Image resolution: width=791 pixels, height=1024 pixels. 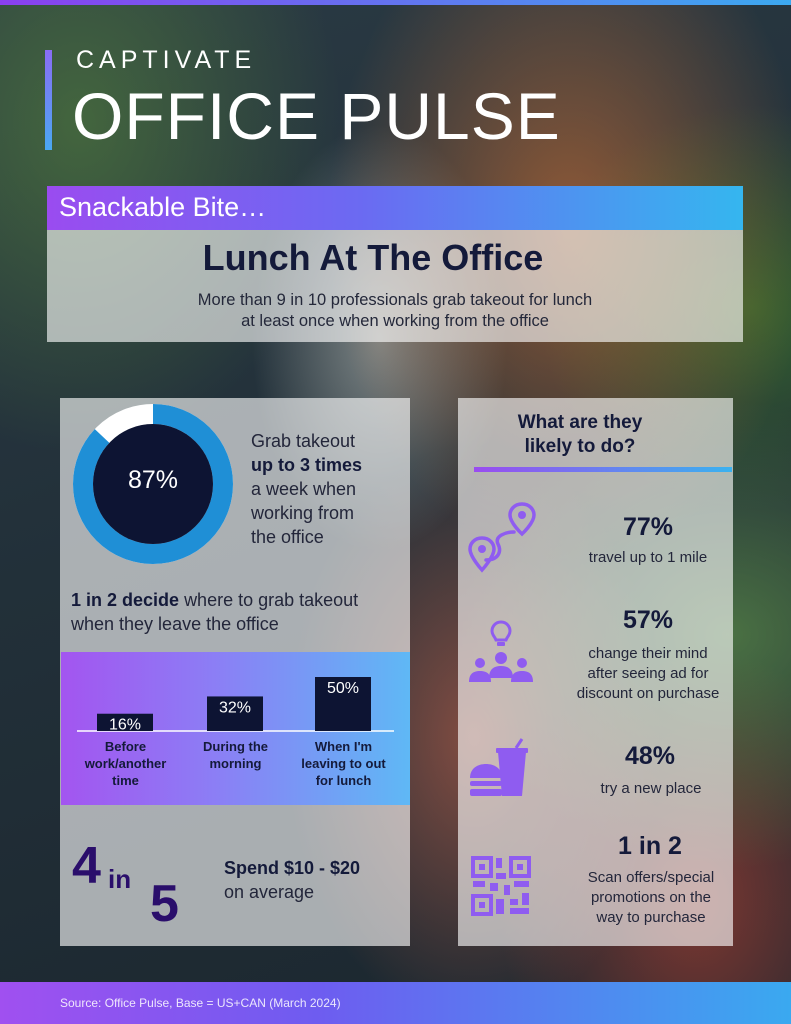 I want to click on bar-category-label-line: When I'm, so click(x=343, y=746).